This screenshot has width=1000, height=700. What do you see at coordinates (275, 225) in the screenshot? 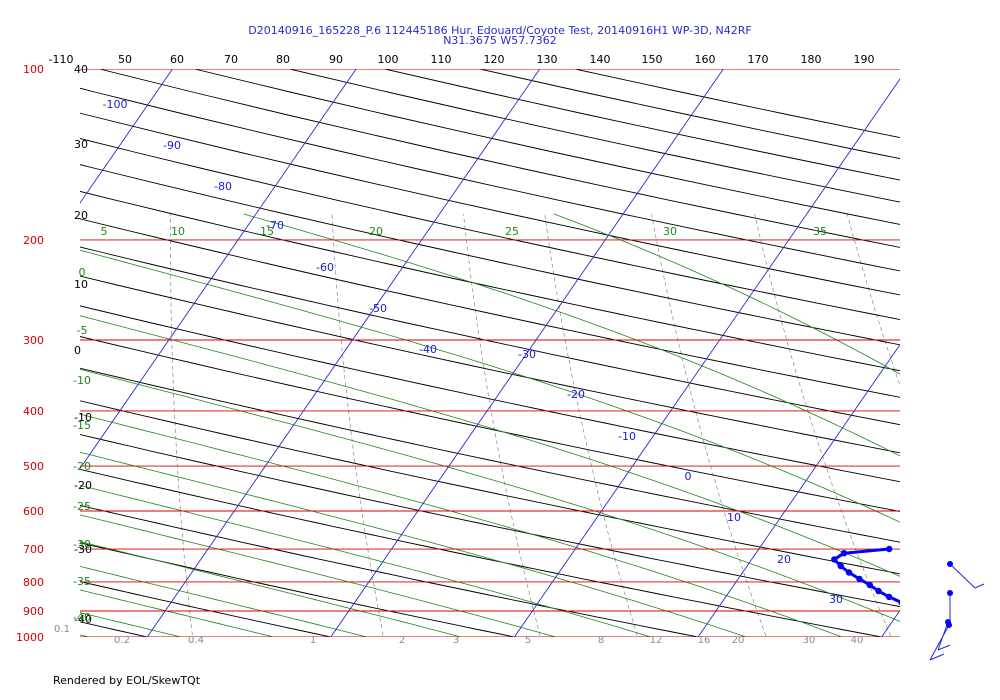
I see `isotherm-label: -70` at bounding box center [275, 225].